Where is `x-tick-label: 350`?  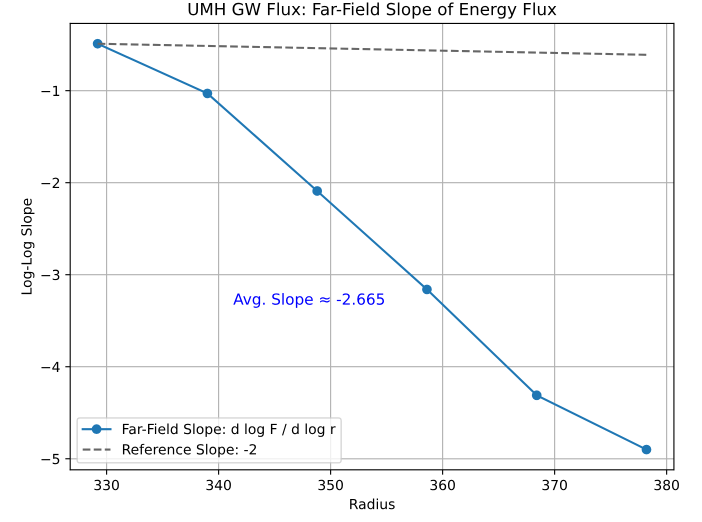
x-tick-label: 350 is located at coordinates (330, 485).